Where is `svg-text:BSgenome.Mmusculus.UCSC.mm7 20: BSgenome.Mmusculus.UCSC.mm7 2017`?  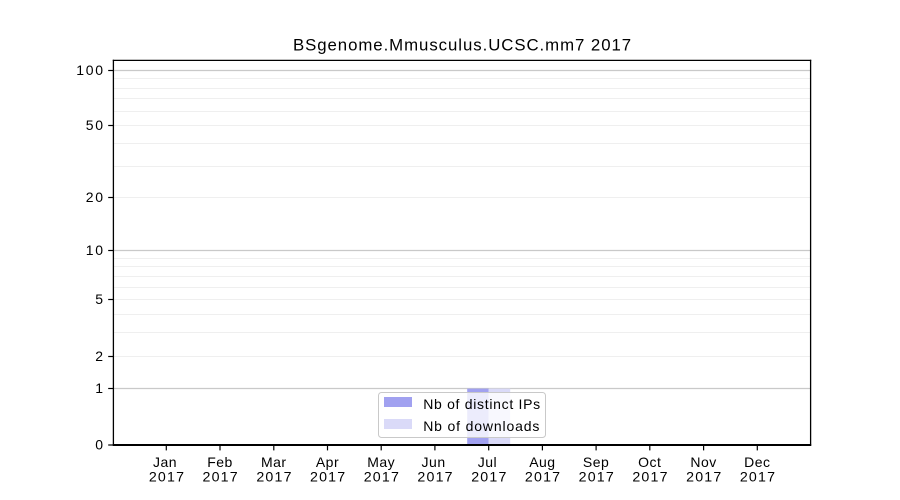 svg-text:BSgenome.Mmusculus.UCSC.mm7 20: BSgenome.Mmusculus.UCSC.mm7 2017 is located at coordinates (462, 44).